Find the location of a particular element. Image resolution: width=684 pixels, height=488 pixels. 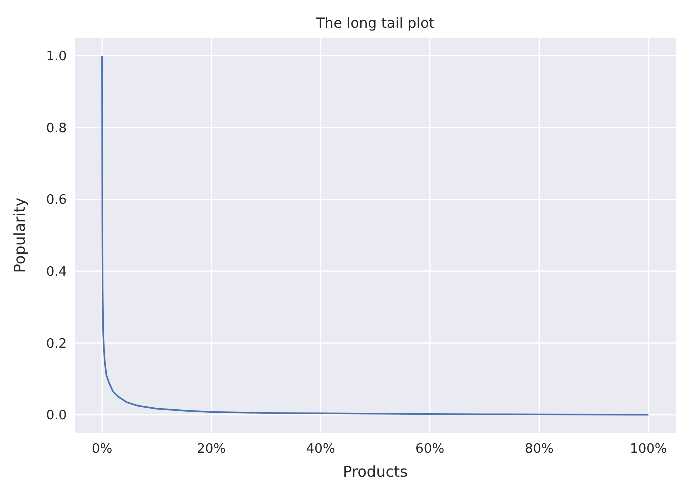

y-tick-label: 0.4 is located at coordinates (56, 272).